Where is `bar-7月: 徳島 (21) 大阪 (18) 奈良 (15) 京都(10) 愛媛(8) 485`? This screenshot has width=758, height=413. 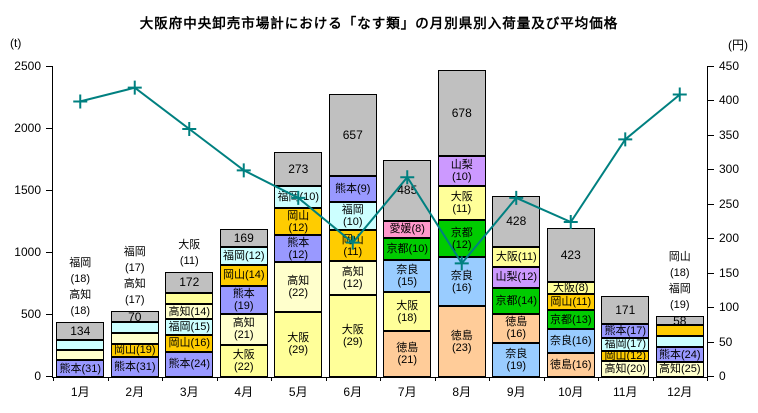
bar-7月: 徳島 (21) 大阪 (18) 奈良 (15) 京都(10) 愛媛(8) 485 is located at coordinates (407, 268).